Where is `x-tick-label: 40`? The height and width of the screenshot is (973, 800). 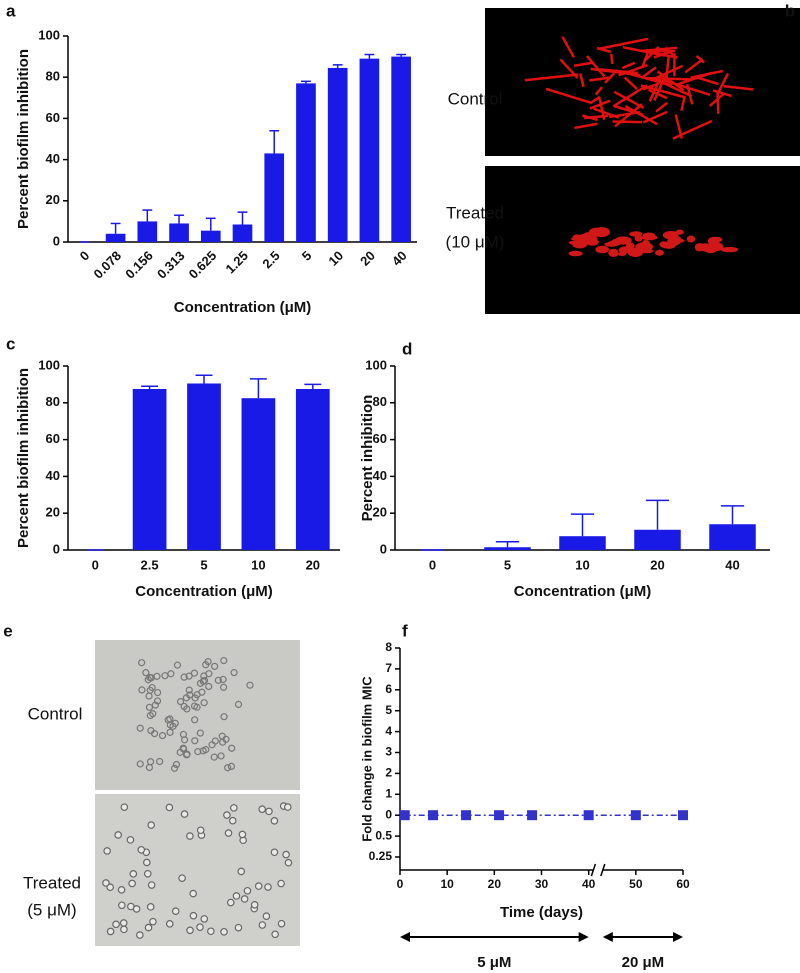
x-tick-label: 40 is located at coordinates (399, 258).